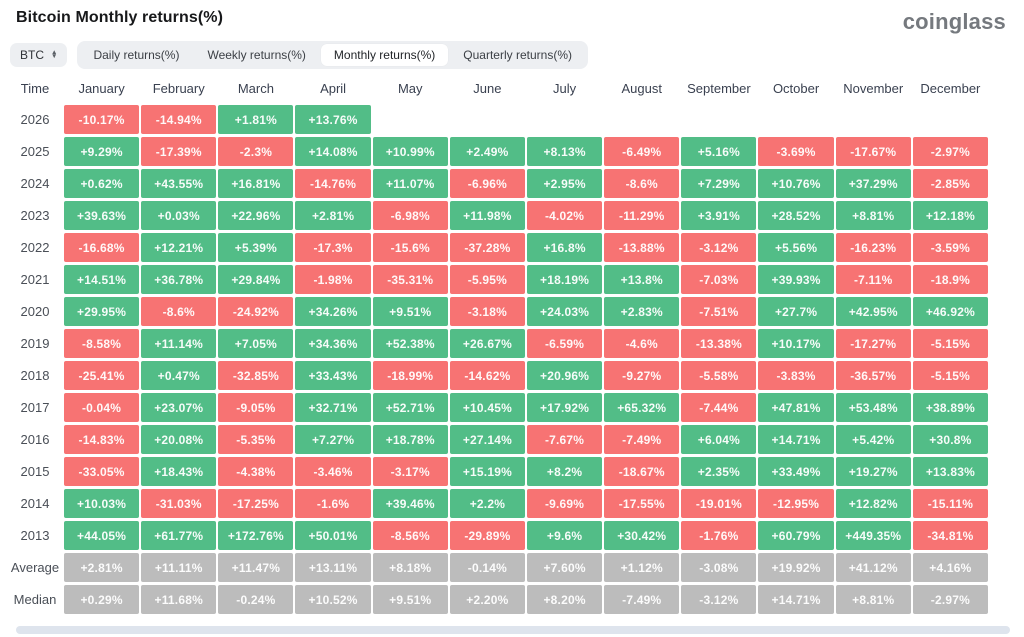 This screenshot has width=1024, height=637. What do you see at coordinates (950, 407) in the screenshot?
I see `return-cell-2017: +38.89%` at bounding box center [950, 407].